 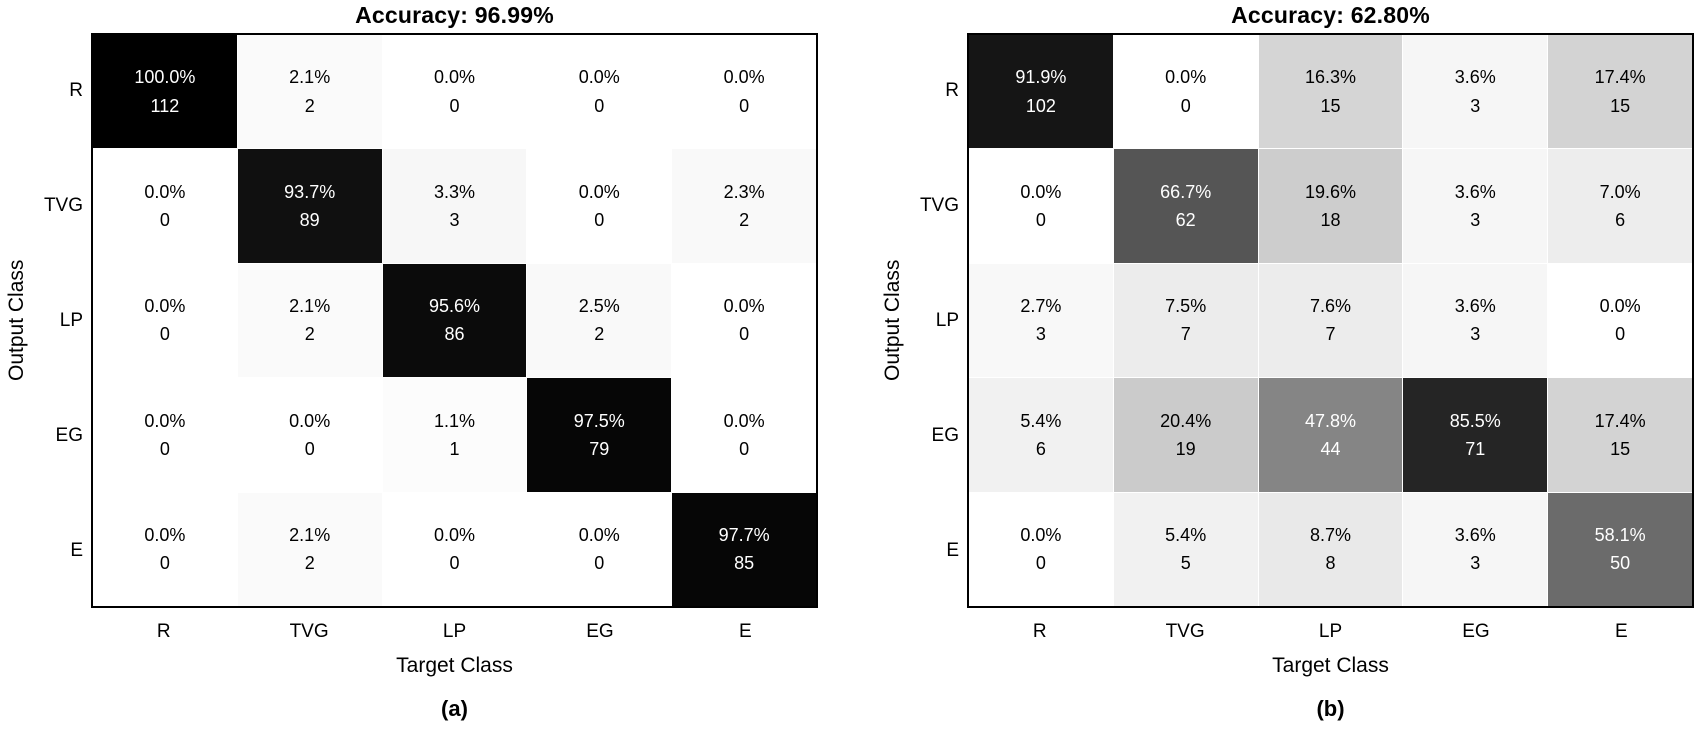 I want to click on matrix-cell: 3.3% 3, so click(x=454, y=206).